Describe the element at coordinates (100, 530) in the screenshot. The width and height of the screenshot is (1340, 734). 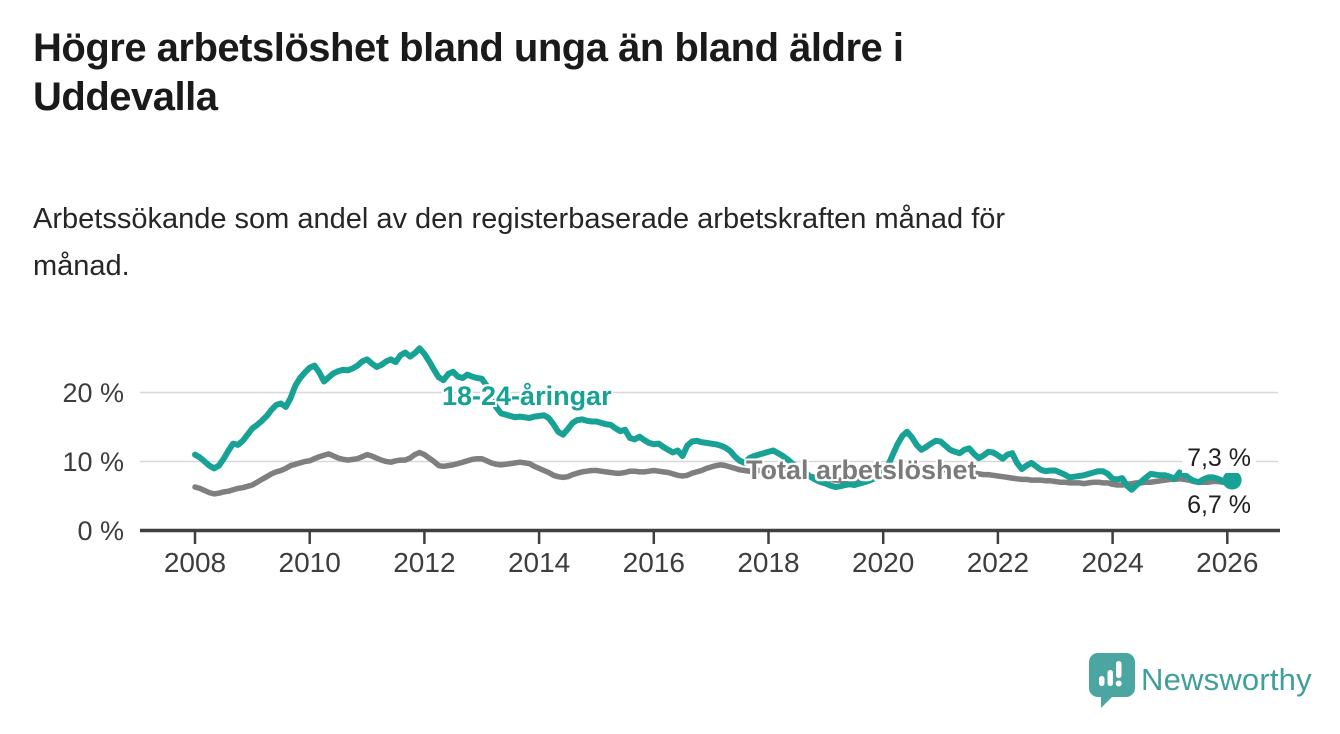
I see `y-tick-label: 0 %` at that location.